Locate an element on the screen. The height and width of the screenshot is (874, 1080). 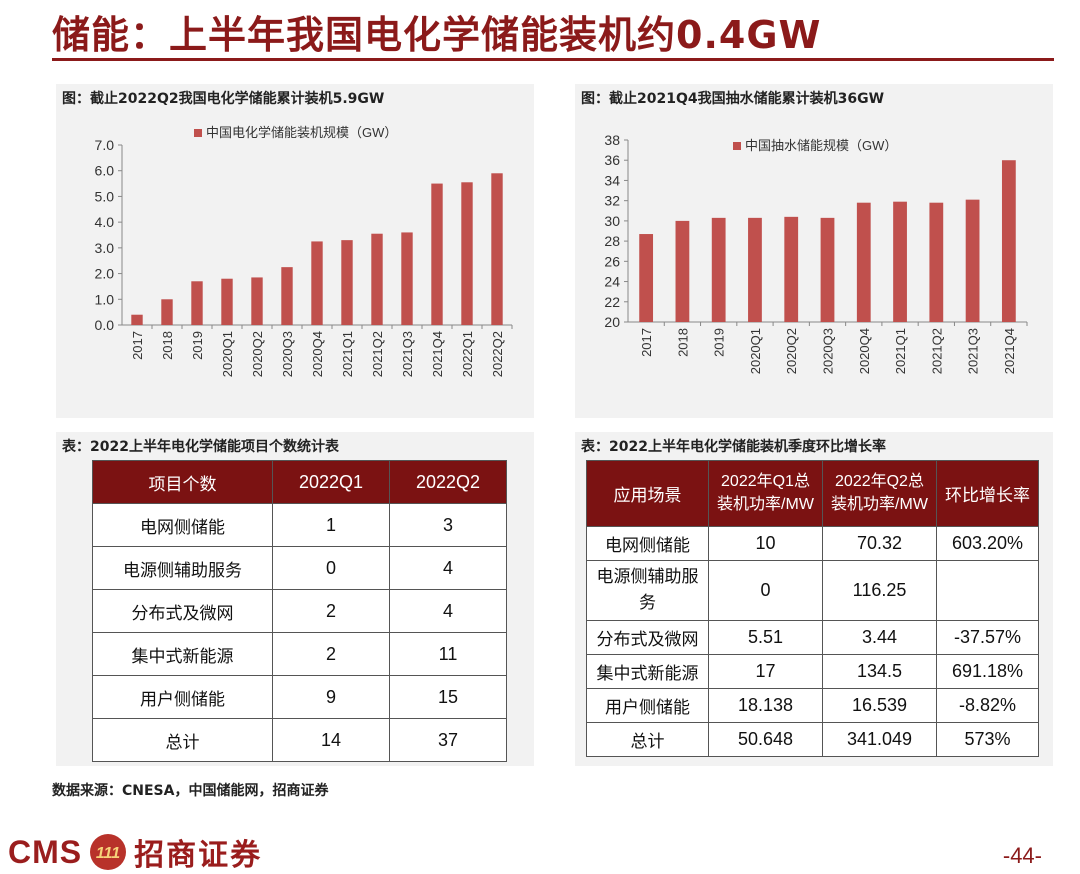
table-row: 电源侧辅助服务 0 4 is located at coordinates (299, 568).